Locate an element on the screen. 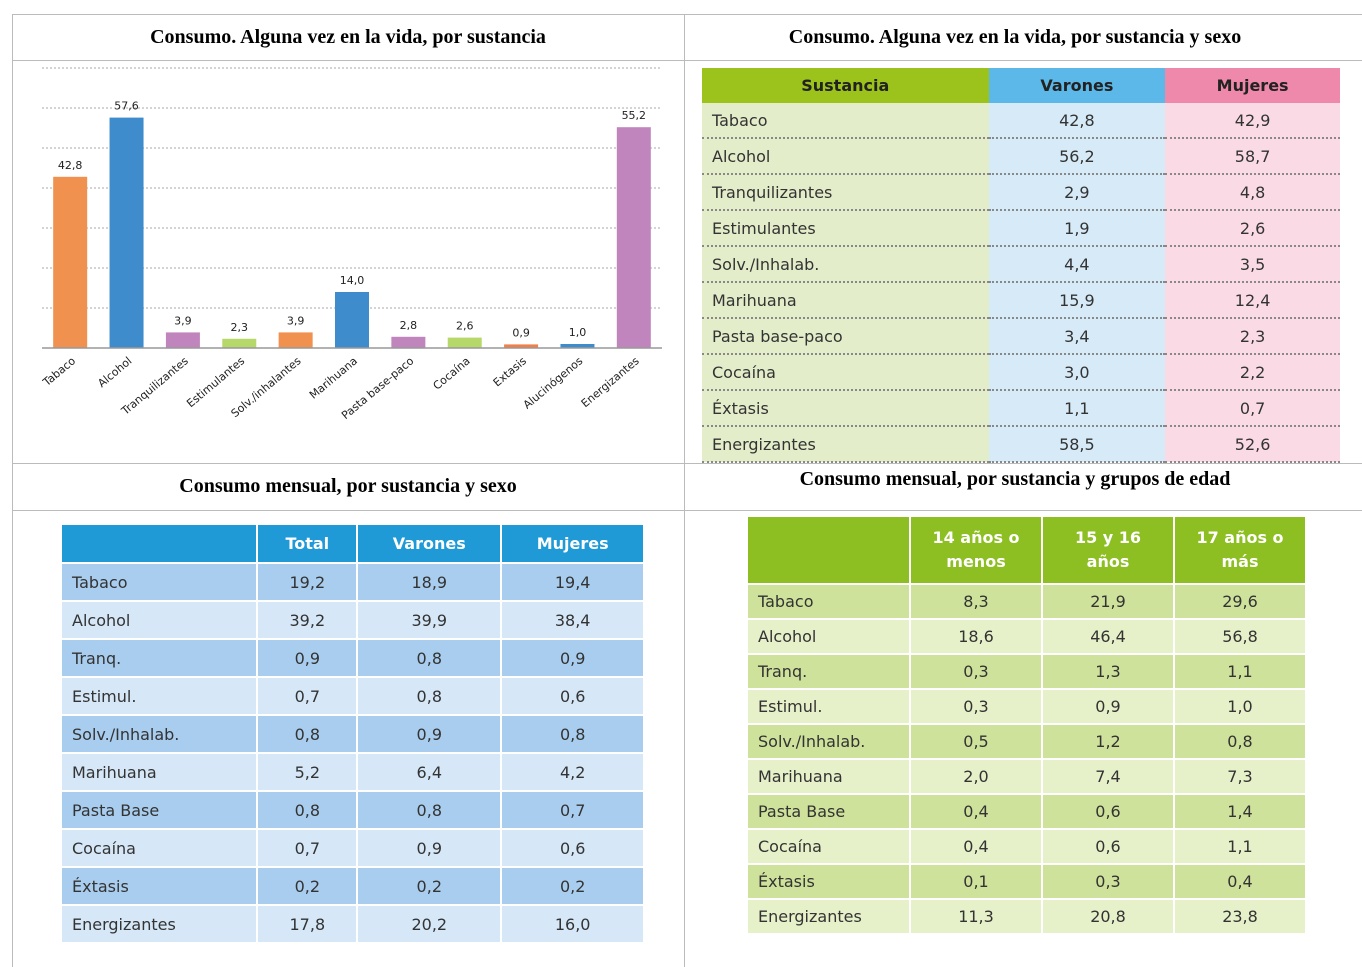 This screenshot has width=1362, height=967. table-row: Tabaco 8,3 21,9 29,6 is located at coordinates (1026, 601).